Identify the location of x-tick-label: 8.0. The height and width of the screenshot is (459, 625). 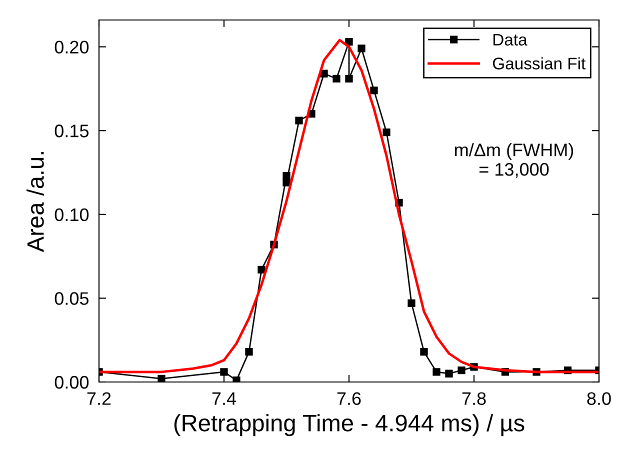
(599, 398).